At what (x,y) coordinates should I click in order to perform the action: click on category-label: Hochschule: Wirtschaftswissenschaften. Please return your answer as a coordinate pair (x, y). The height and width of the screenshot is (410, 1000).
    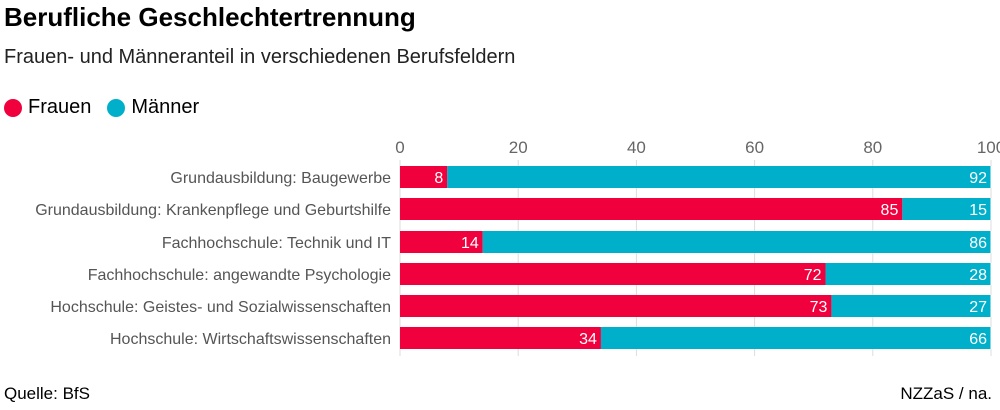
    Looking at the image, I should click on (250, 339).